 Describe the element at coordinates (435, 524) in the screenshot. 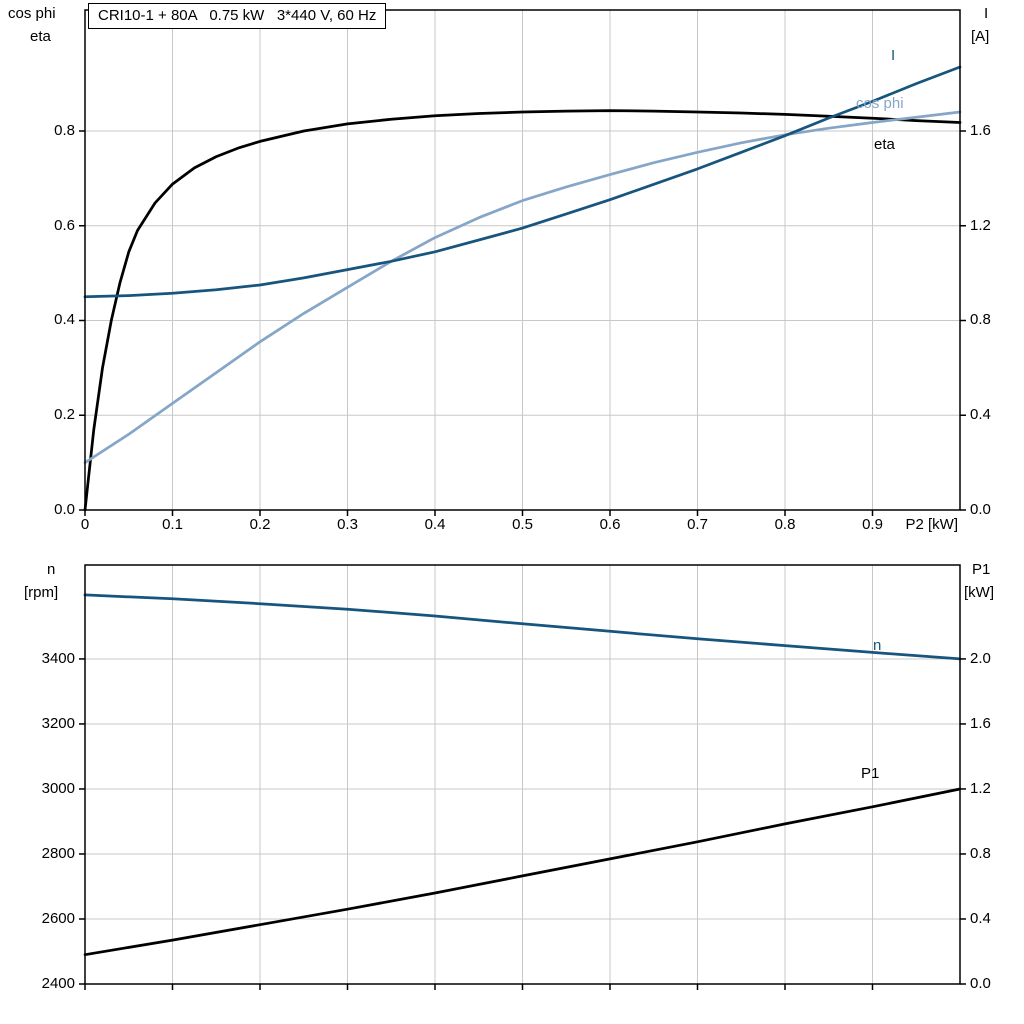

I see `x-tick-label: 0.4` at that location.